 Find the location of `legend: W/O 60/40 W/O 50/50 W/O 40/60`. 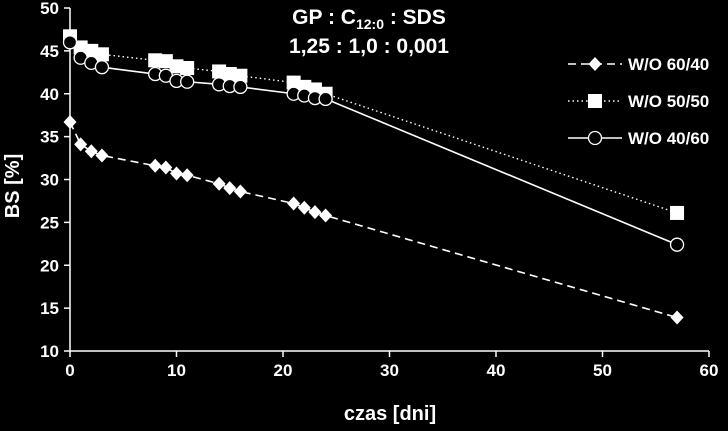

legend: W/O 60/40 W/O 50/50 W/O 40/60 is located at coordinates (638, 101).